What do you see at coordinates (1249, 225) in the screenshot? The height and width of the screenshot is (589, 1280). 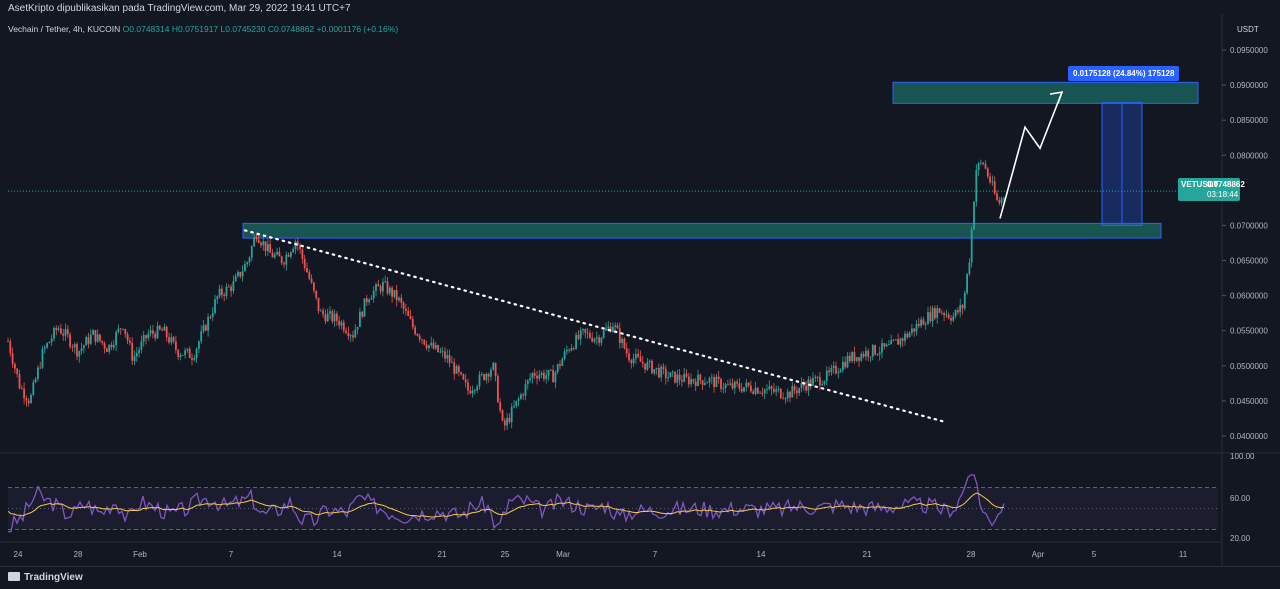 I see `price-tick-label: 0.0700000` at bounding box center [1249, 225].